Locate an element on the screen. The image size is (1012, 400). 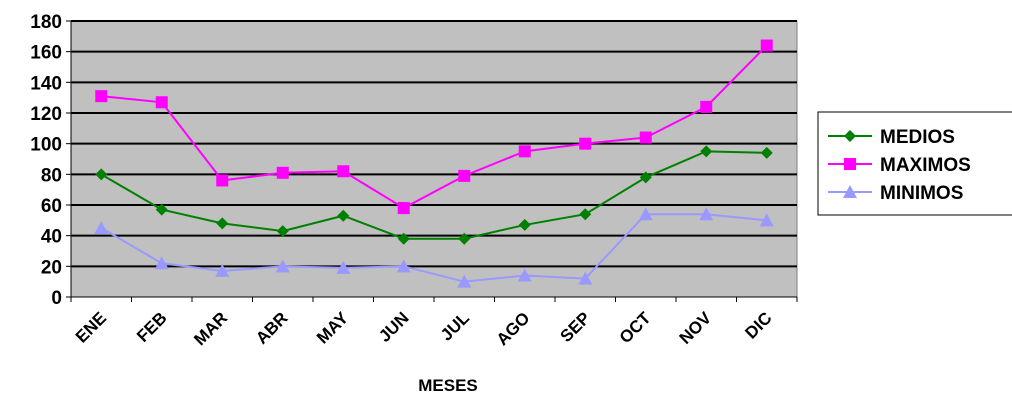
series-minimos is located at coordinates (434, 247).